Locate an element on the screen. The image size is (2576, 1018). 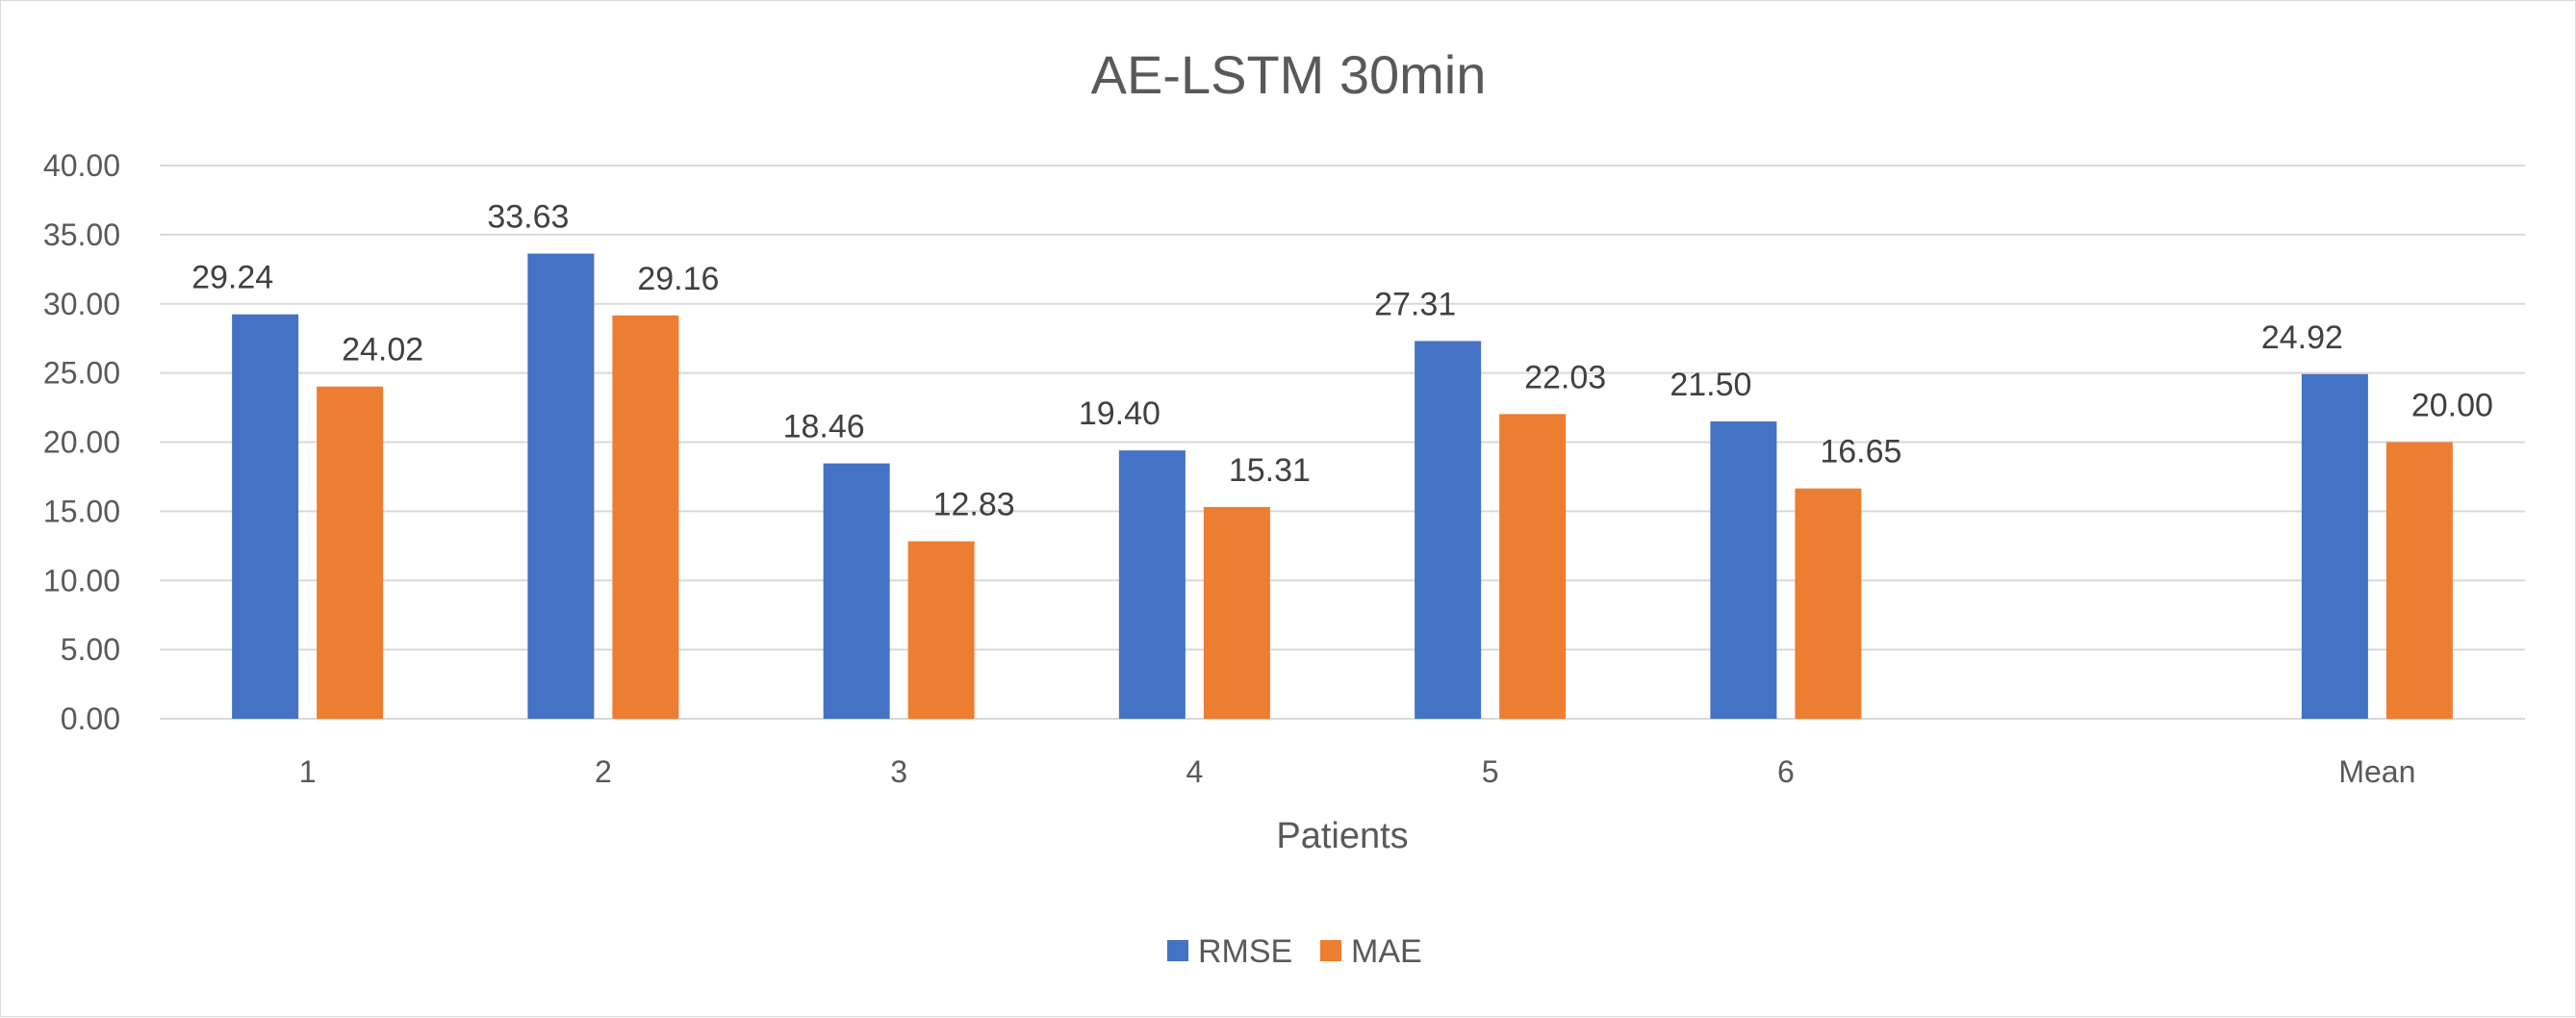
data-label: 12.83 is located at coordinates (974, 505).